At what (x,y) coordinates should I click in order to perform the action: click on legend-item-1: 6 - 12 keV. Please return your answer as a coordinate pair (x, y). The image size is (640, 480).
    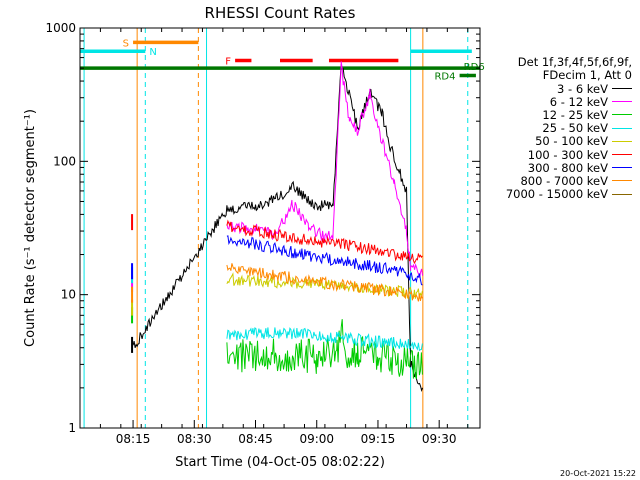
    Looking at the image, I should click on (590, 101).